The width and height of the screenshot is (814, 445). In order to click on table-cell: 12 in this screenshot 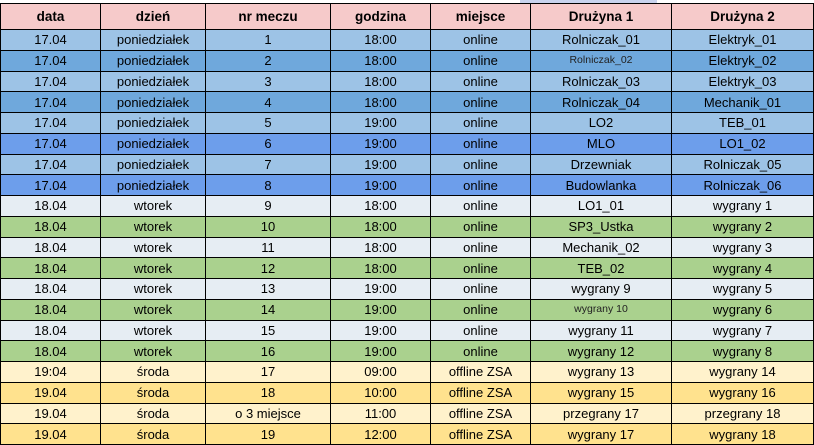, I will do `click(268, 268)`.